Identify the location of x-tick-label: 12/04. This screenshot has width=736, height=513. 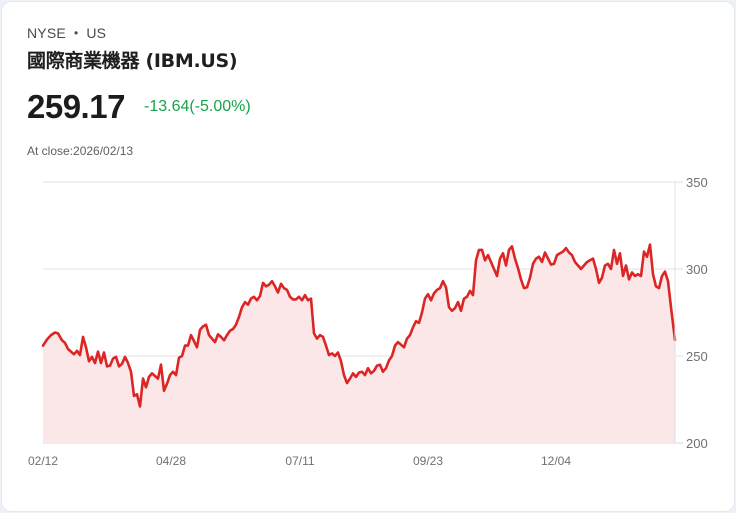
(556, 461).